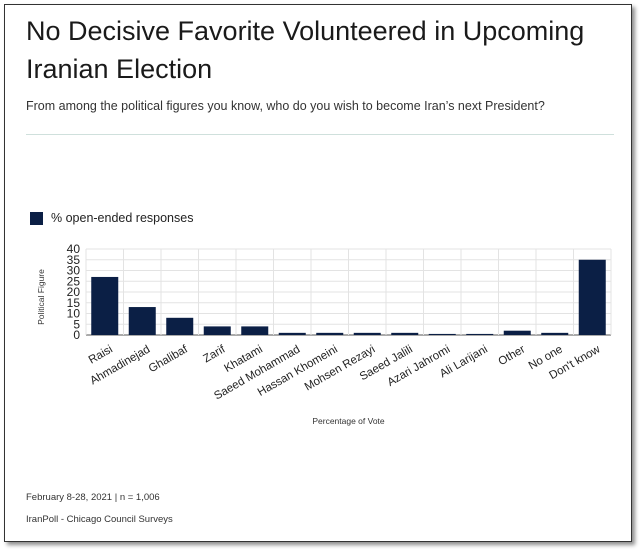  I want to click on y-axis-title: Political Figure, so click(41, 297).